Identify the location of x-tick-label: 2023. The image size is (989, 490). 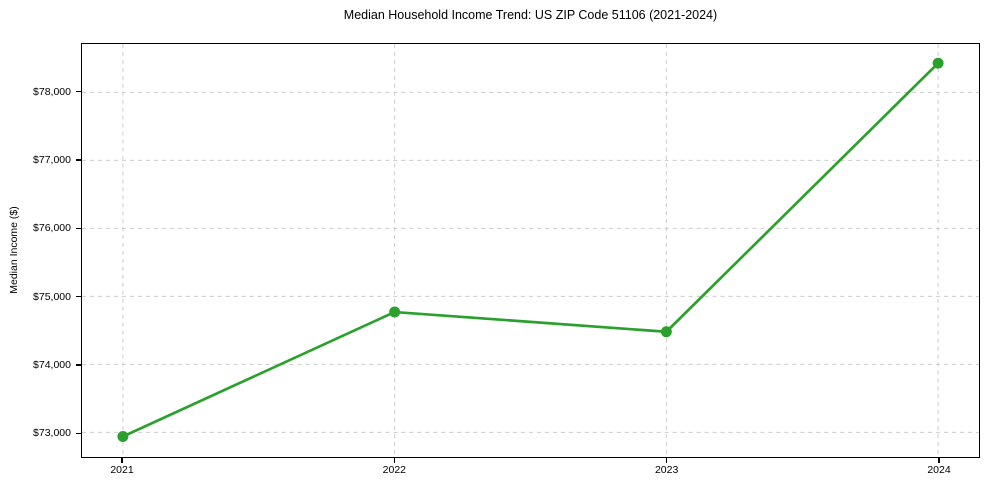
(666, 470).